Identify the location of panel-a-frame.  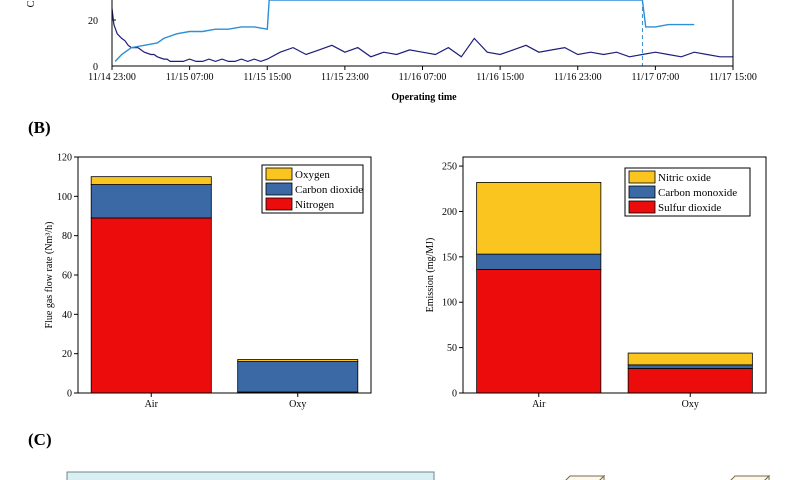
(422, 33).